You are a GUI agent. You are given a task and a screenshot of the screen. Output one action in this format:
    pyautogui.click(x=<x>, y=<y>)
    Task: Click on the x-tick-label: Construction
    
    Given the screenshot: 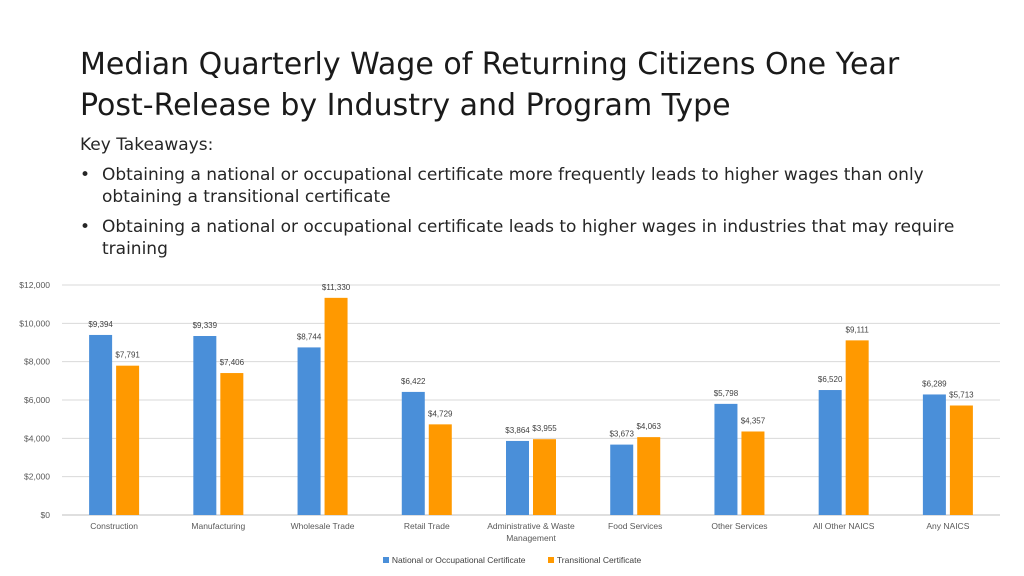 What is the action you would take?
    pyautogui.click(x=114, y=526)
    